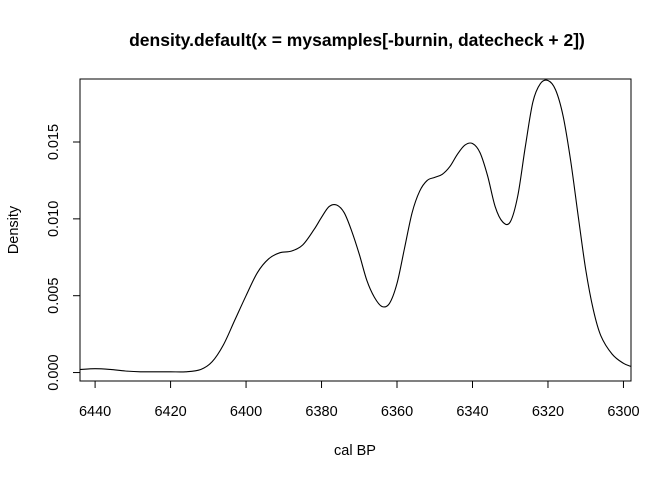 The height and width of the screenshot is (480, 672). Describe the element at coordinates (359, 400) in the screenshot. I see `x-axis: 6440 6420 6400 6380 6360 6340 6320 6300` at that location.